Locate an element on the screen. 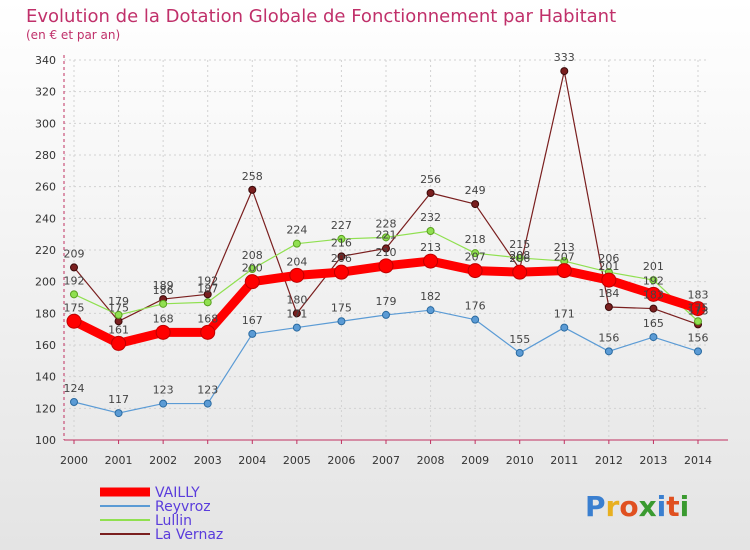  x-tick-label: 2012 is located at coordinates (609, 460).